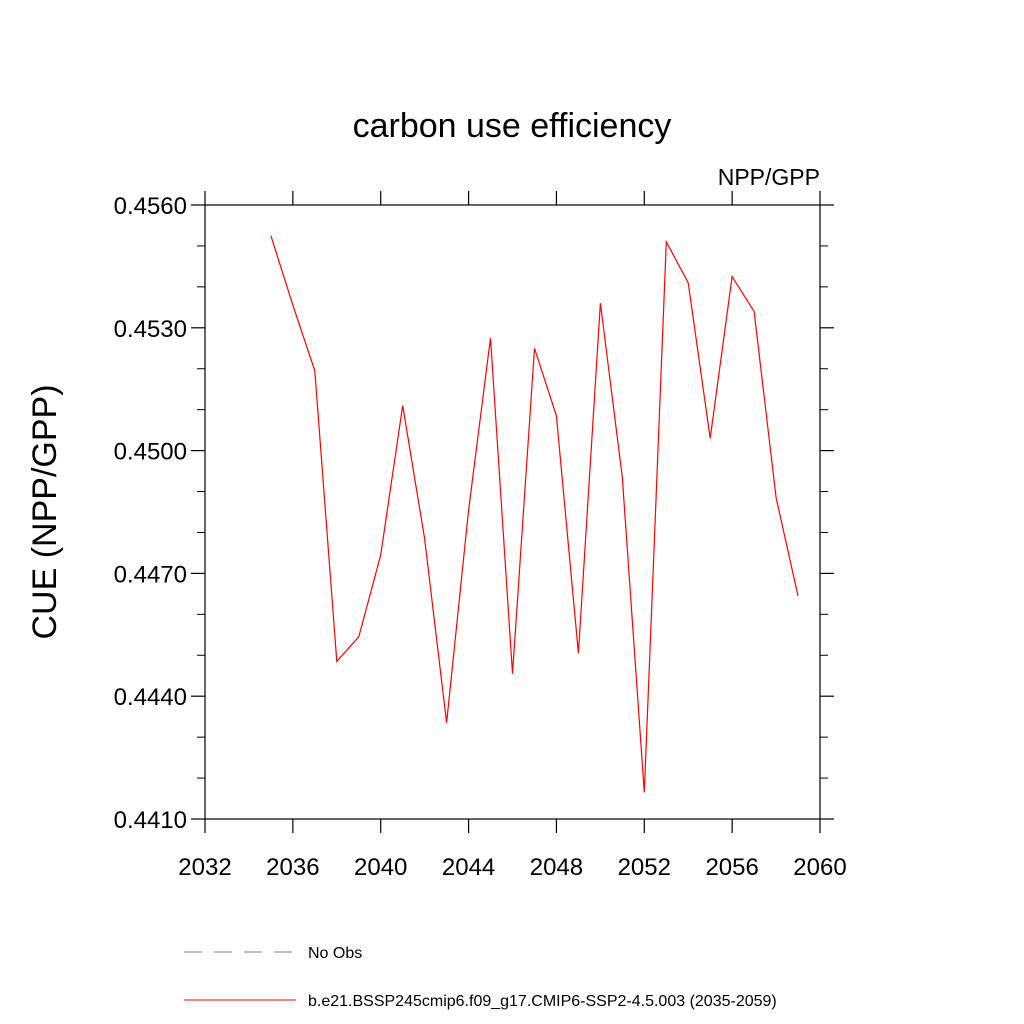 The height and width of the screenshot is (1024, 1024). Describe the element at coordinates (150, 452) in the screenshot. I see `y-tick-label: 0.4500` at that location.